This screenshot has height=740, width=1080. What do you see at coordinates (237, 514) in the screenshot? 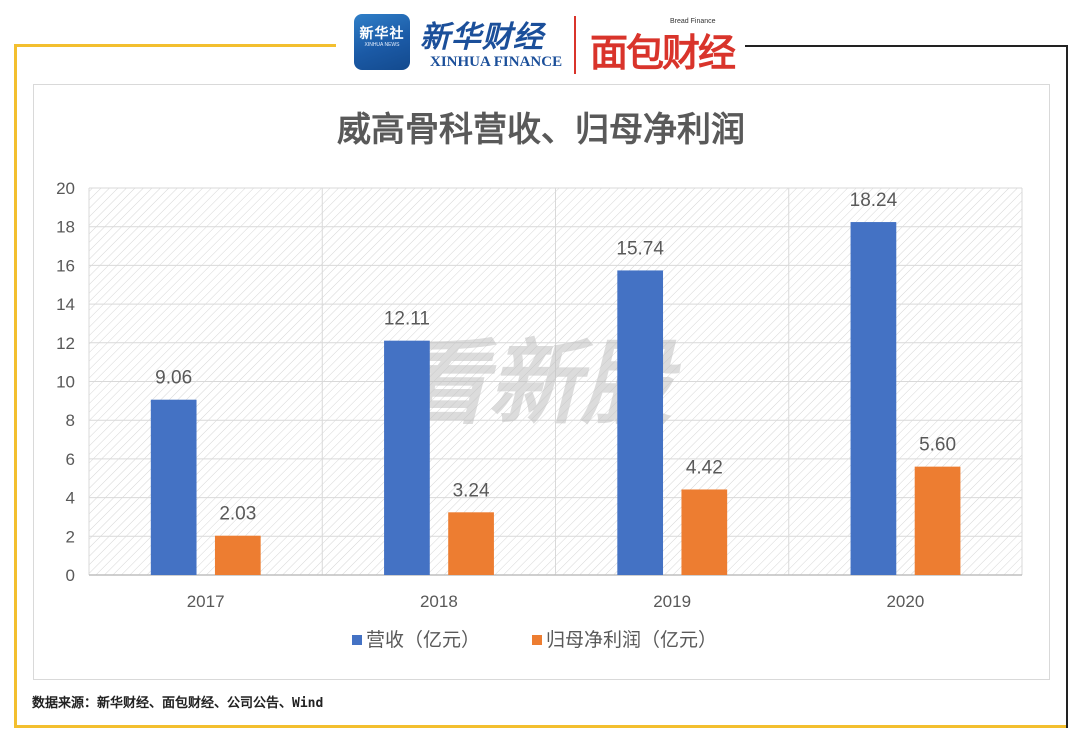
I see `data-label: 2.03` at bounding box center [237, 514].